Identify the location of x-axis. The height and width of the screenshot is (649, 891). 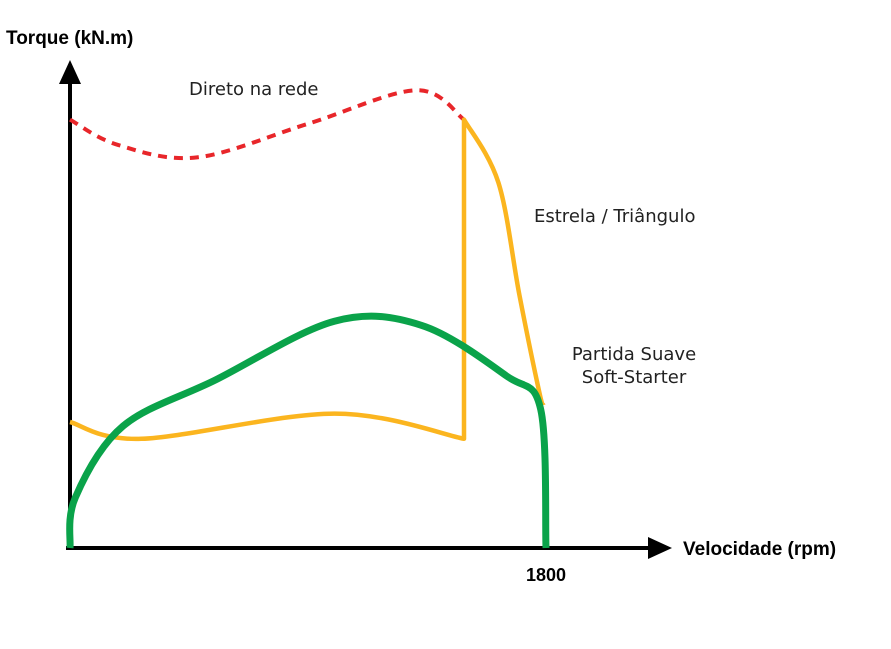
(369, 548).